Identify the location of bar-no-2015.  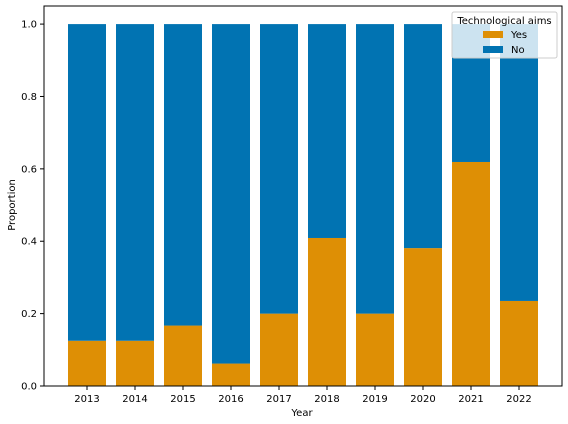
(183, 175).